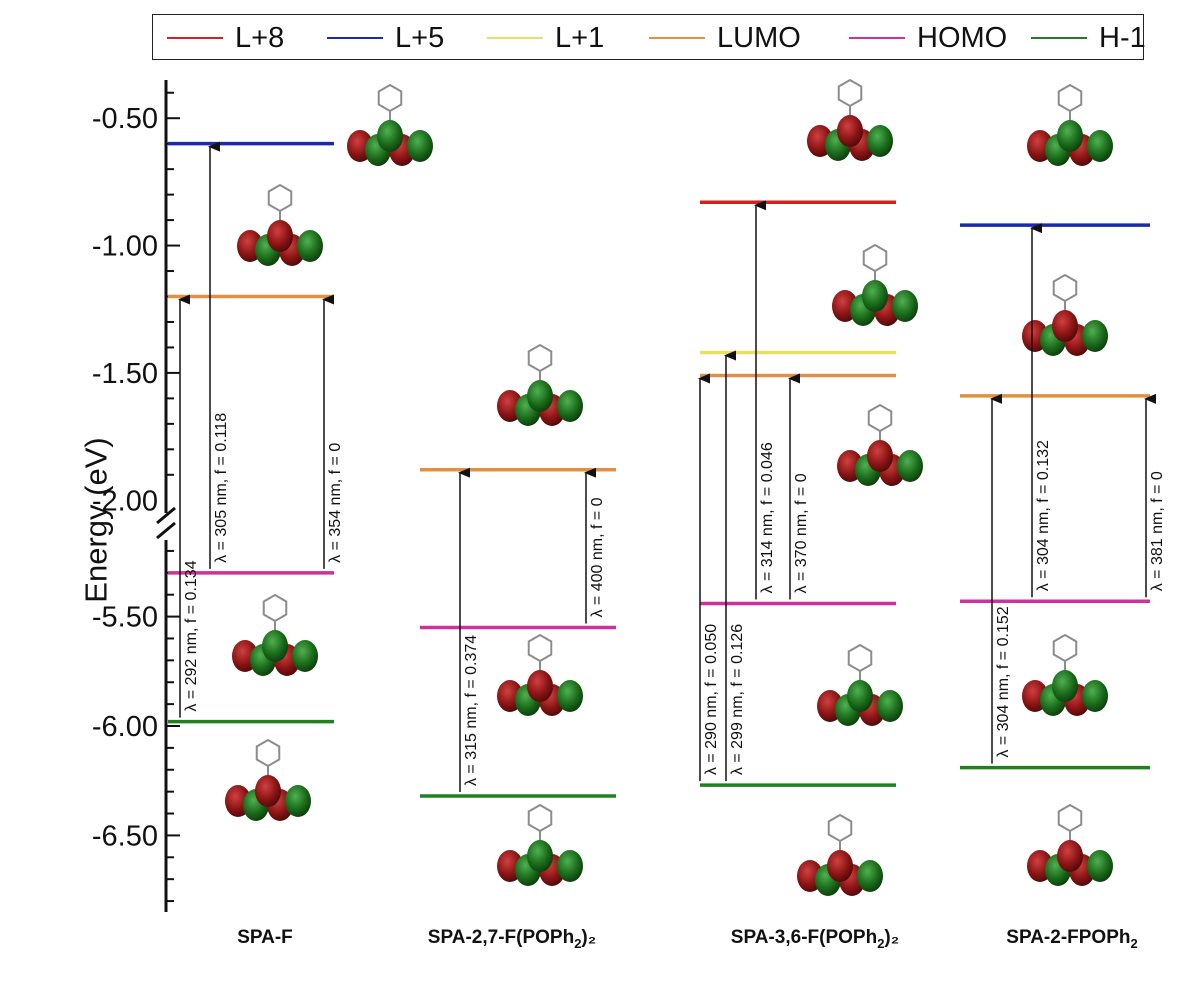  What do you see at coordinates (96, 520) in the screenshot?
I see `y-axis-title: Energy (eV)` at bounding box center [96, 520].